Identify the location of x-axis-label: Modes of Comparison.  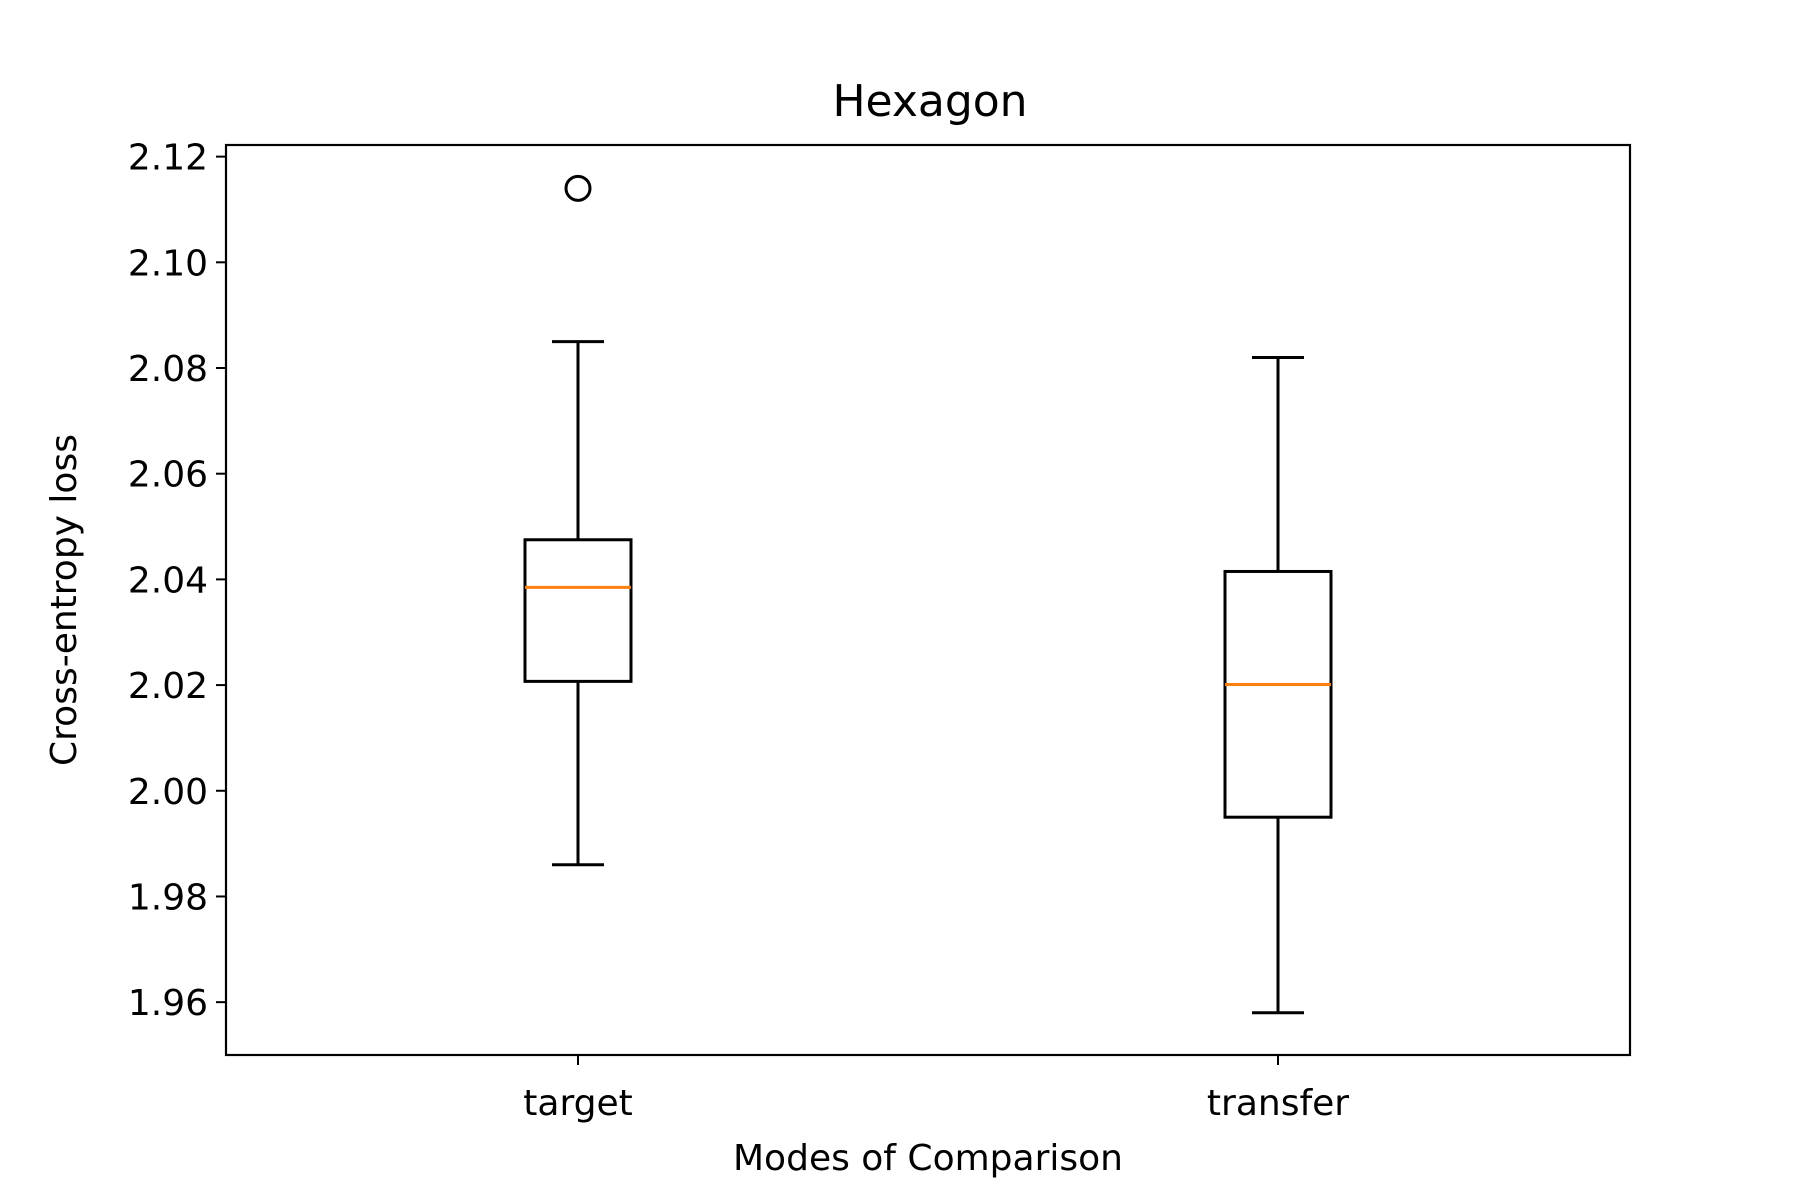
(928, 1158).